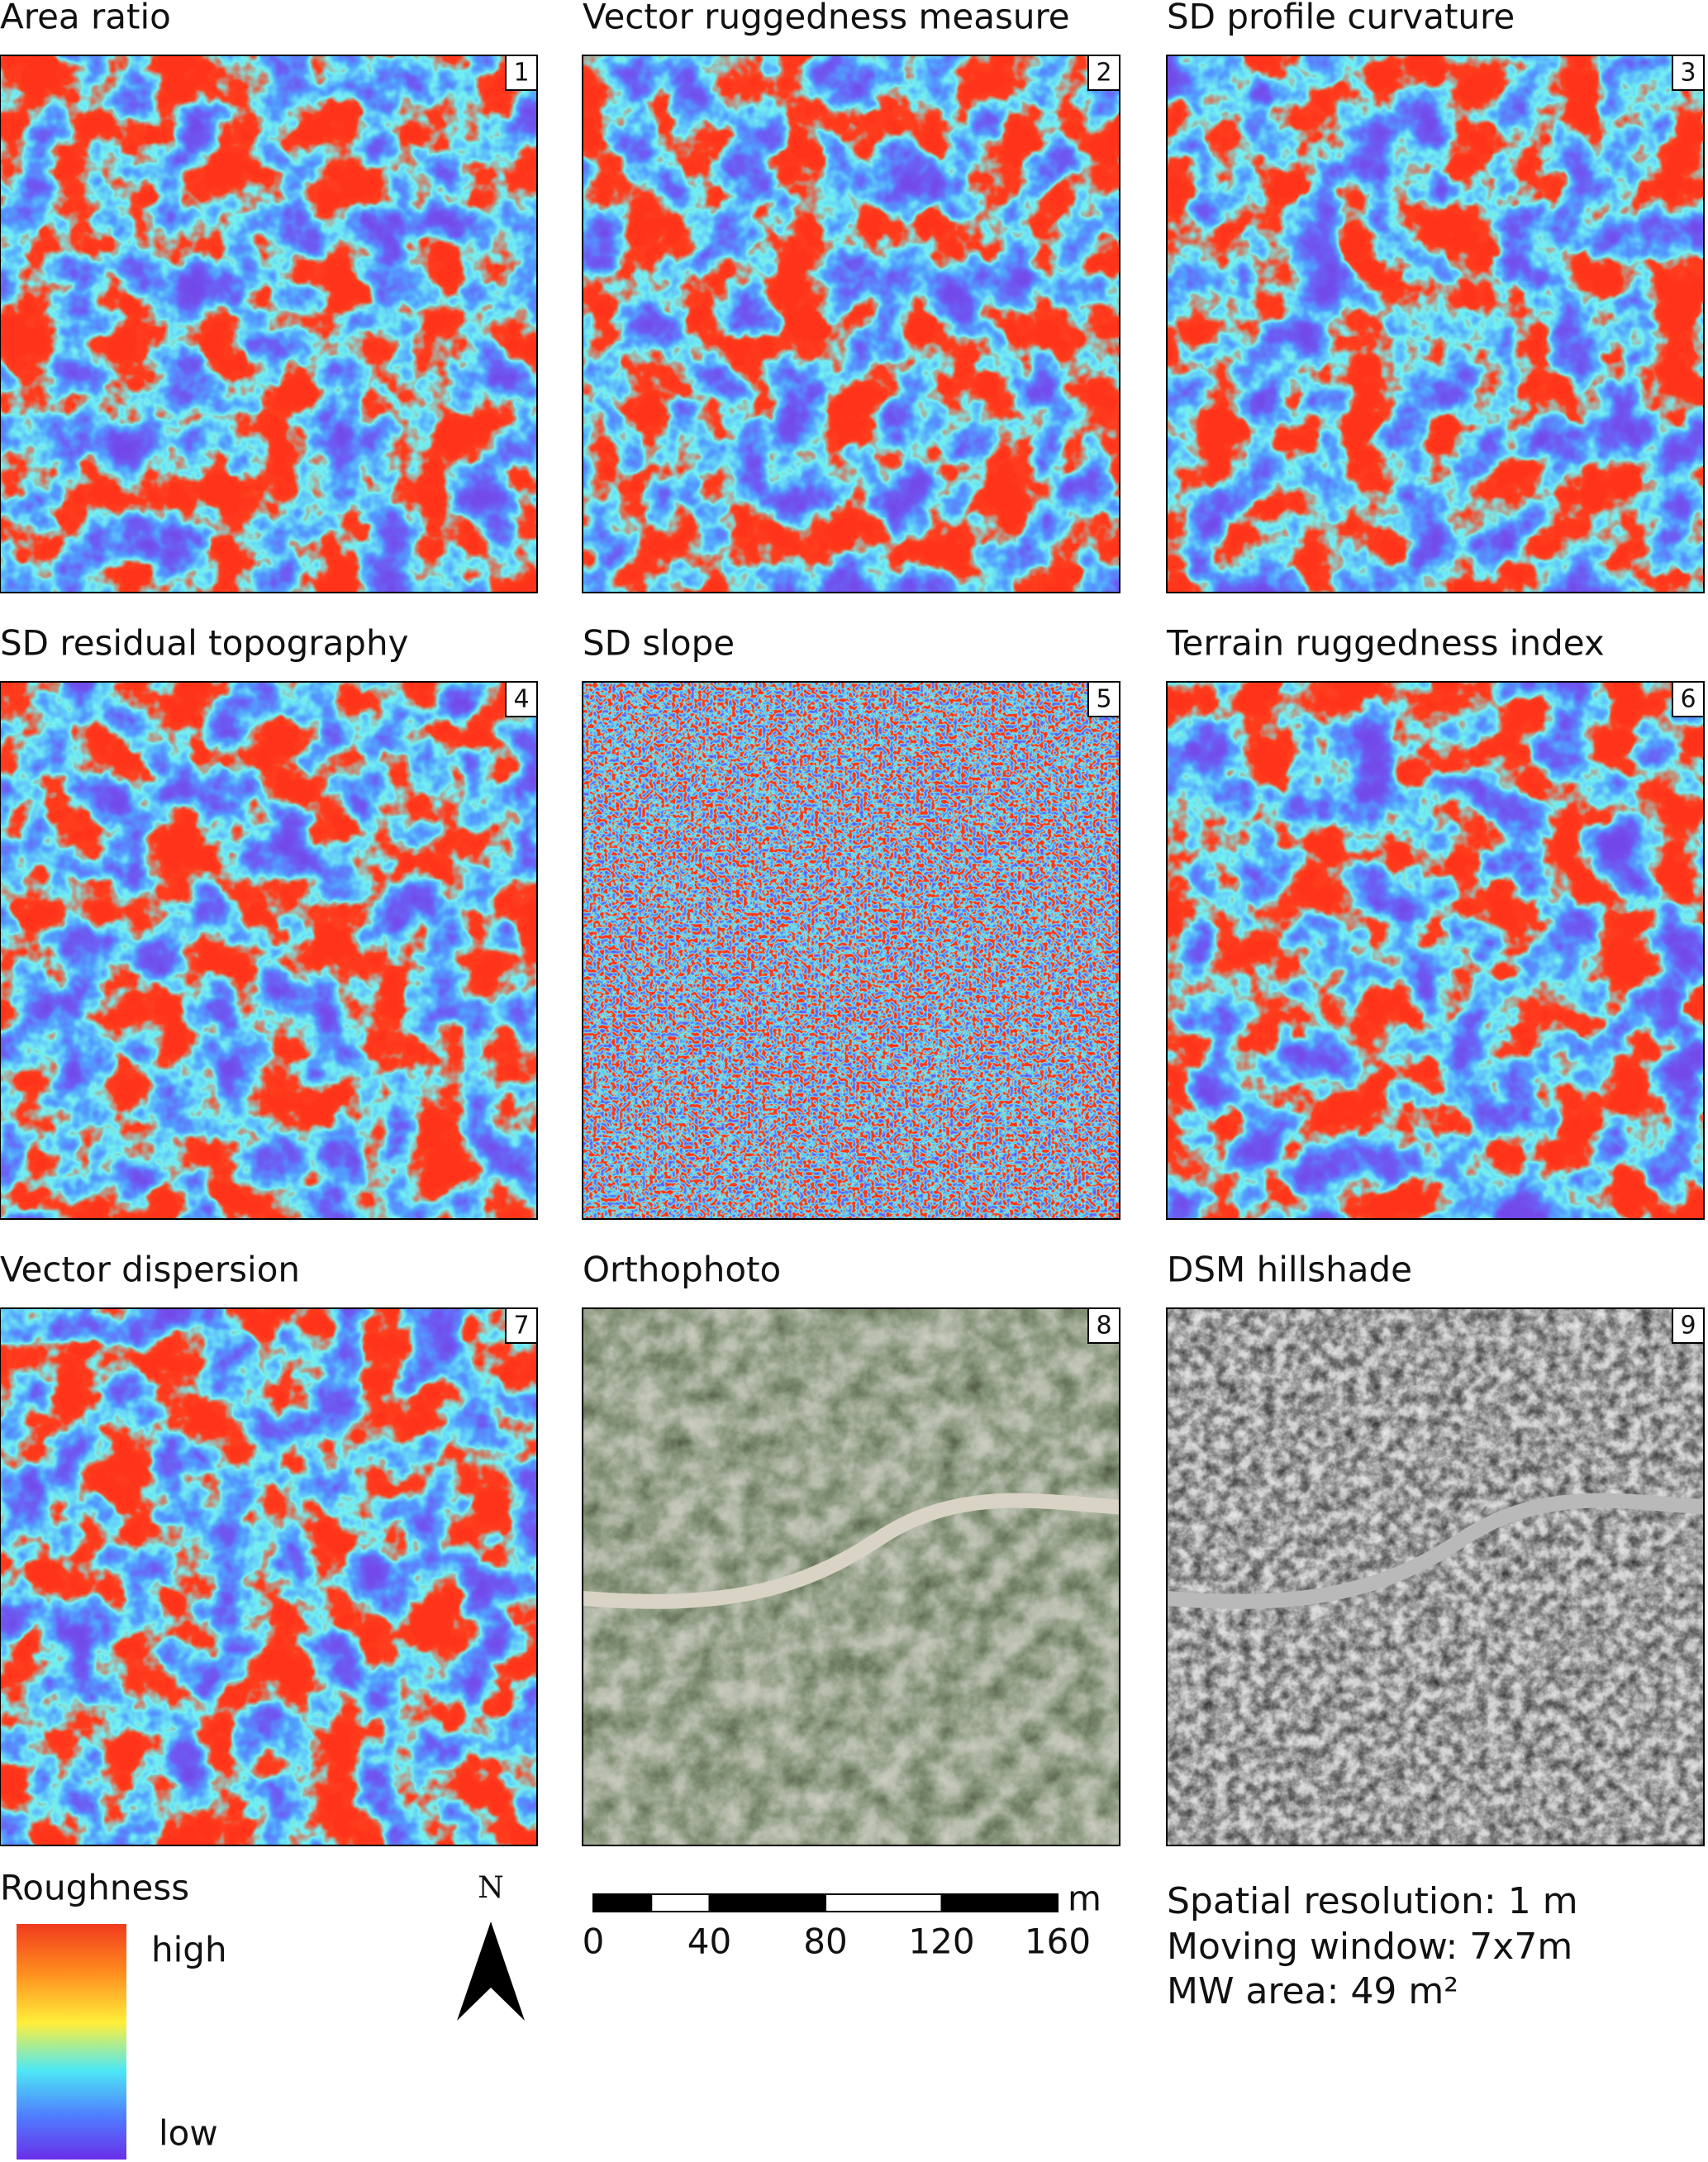  I want to click on legend-title: Roughness, so click(94, 1888).